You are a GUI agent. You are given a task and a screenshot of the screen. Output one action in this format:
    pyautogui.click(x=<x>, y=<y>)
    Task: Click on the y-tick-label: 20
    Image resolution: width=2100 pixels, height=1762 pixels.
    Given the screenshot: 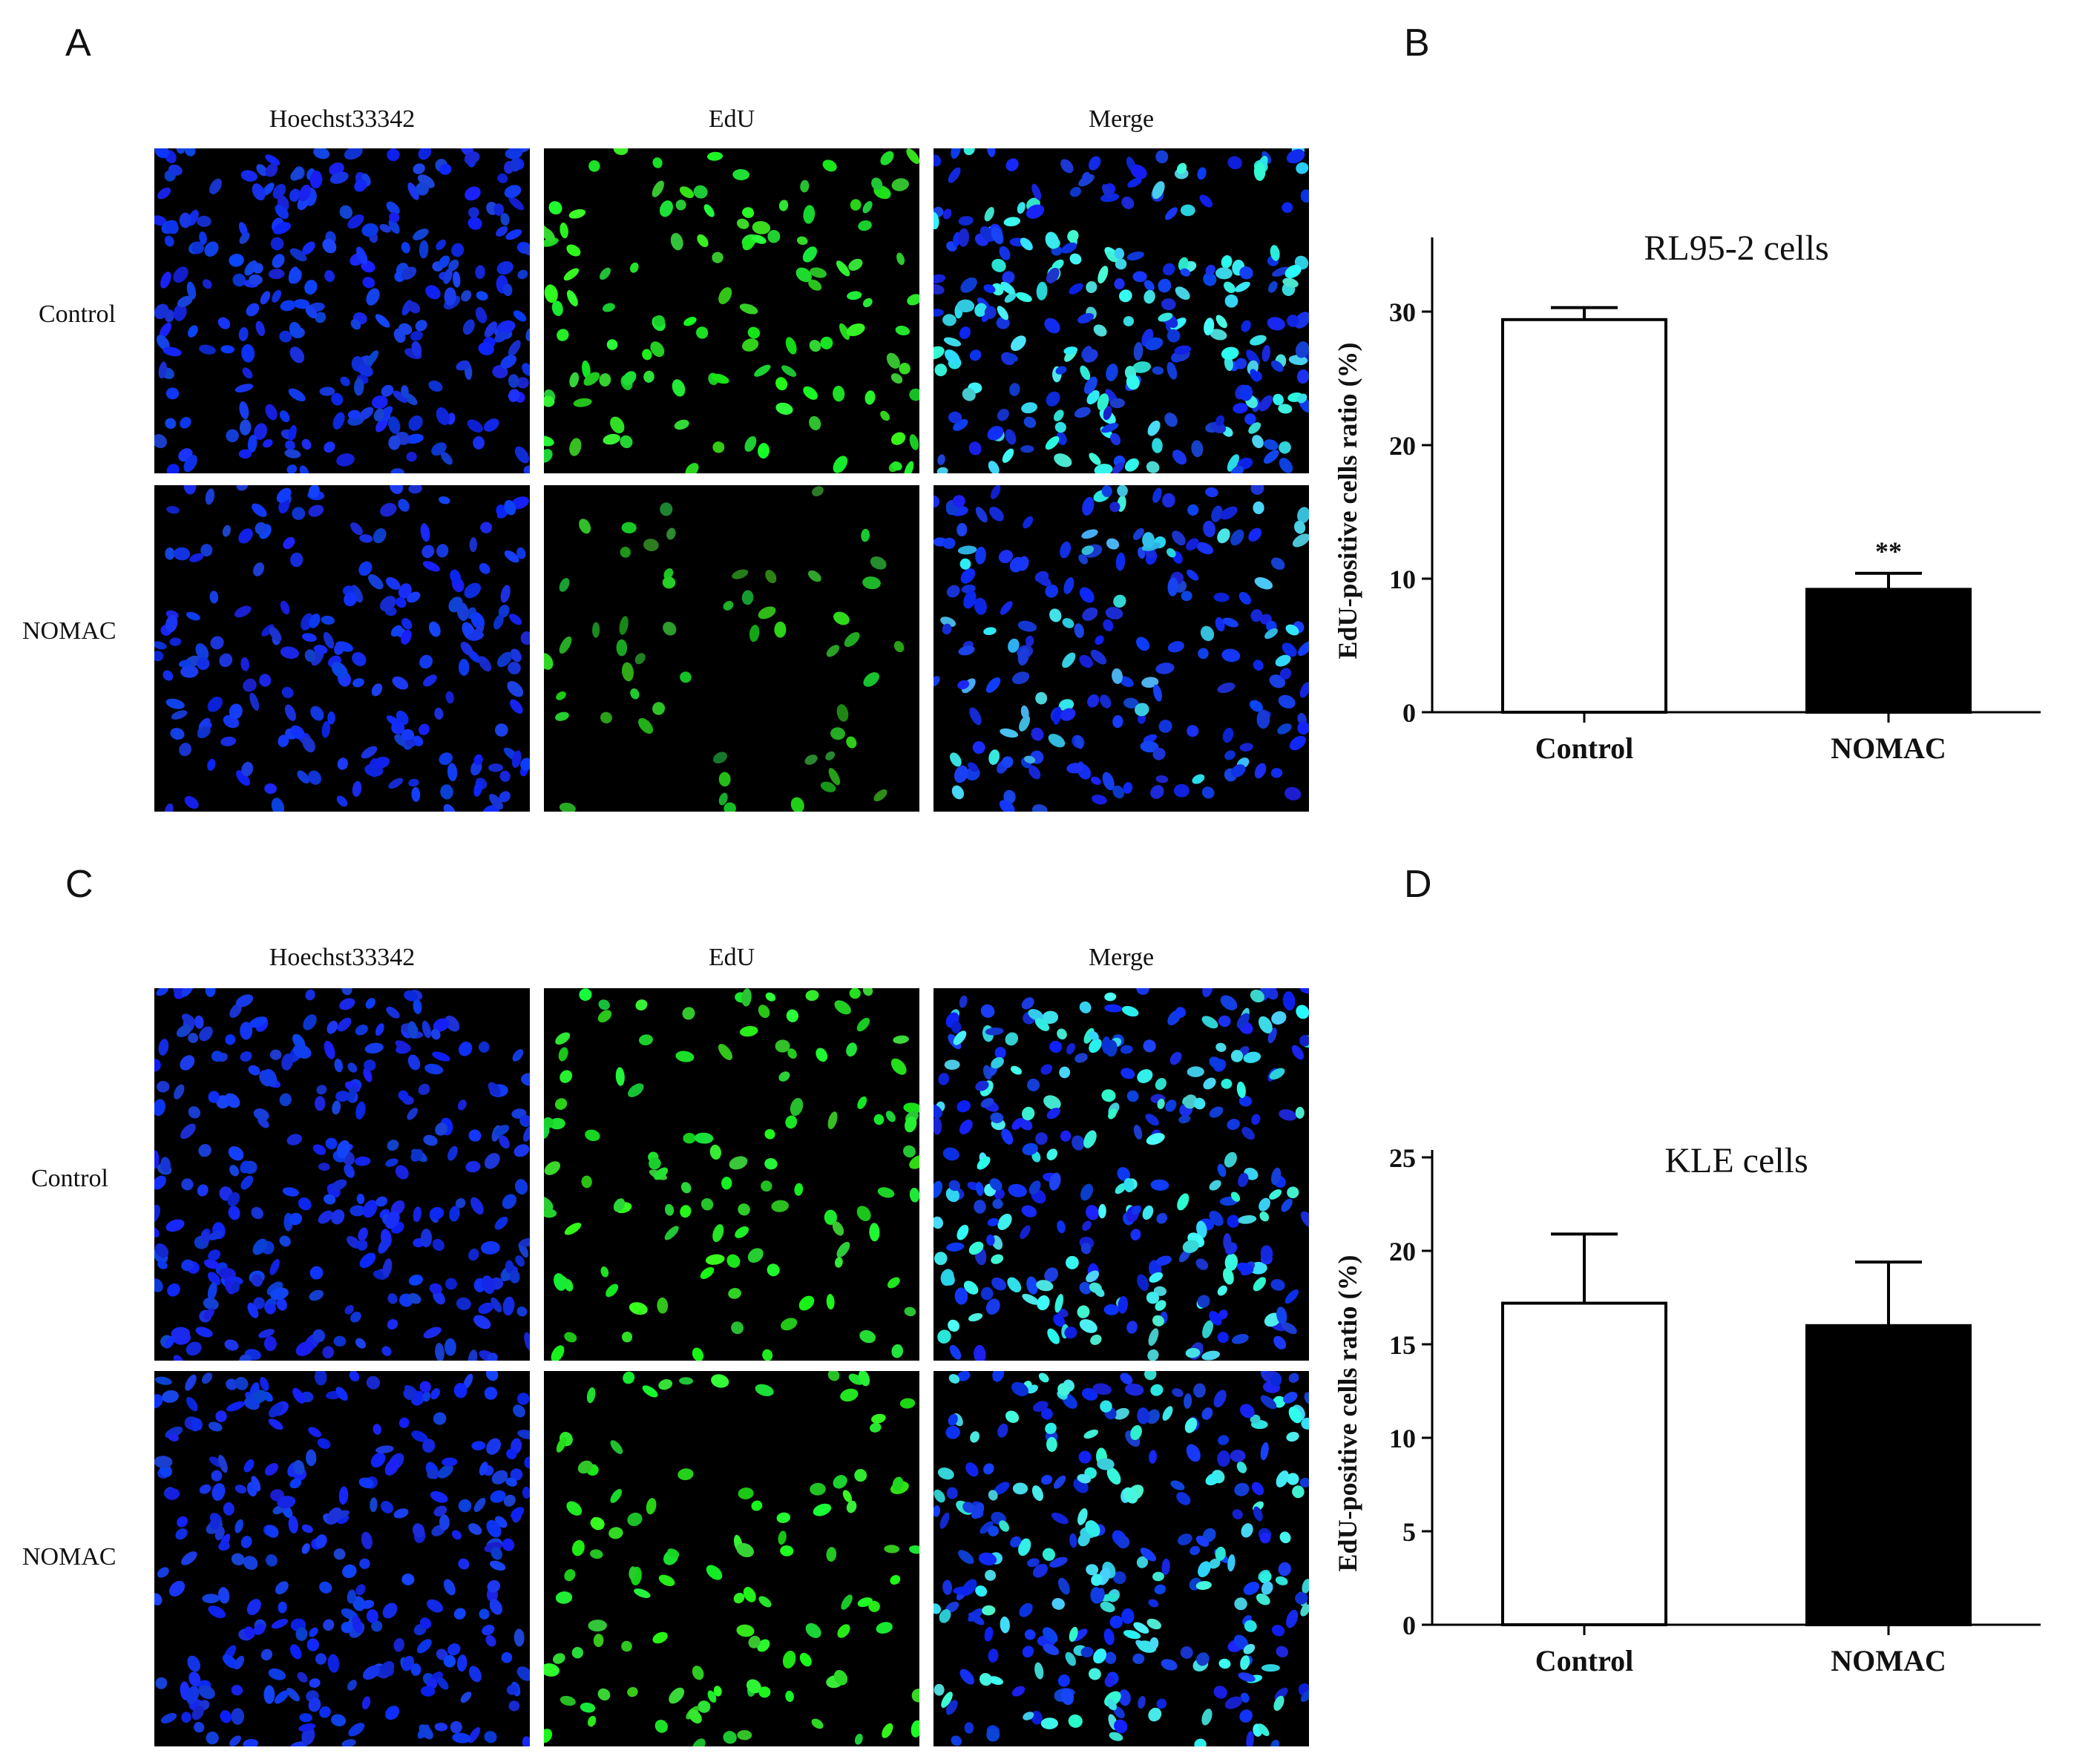 What is the action you would take?
    pyautogui.click(x=1403, y=1252)
    